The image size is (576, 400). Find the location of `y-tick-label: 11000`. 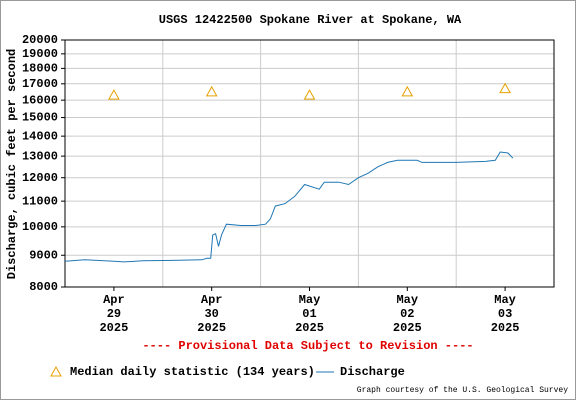

y-tick-label: 11000 is located at coordinates (40, 201).